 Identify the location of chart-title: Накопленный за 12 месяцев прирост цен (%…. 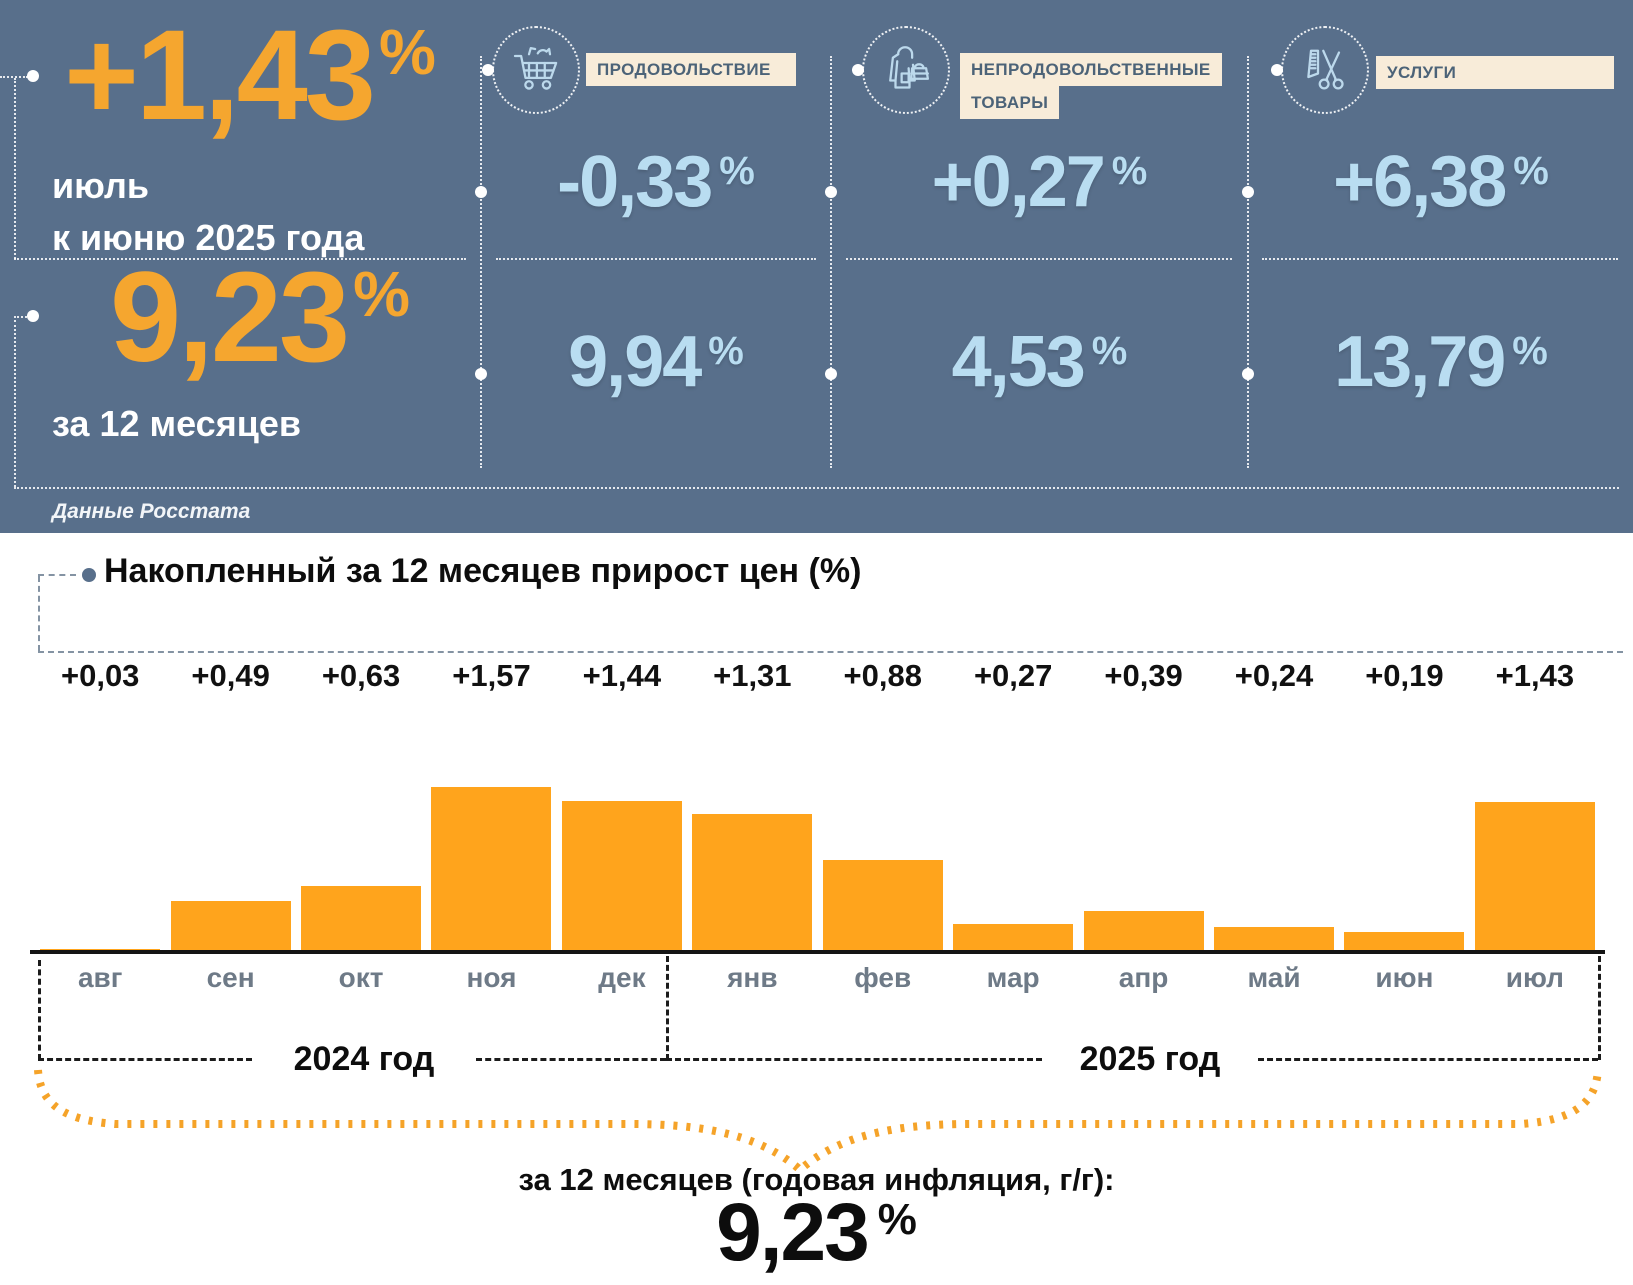
(483, 571).